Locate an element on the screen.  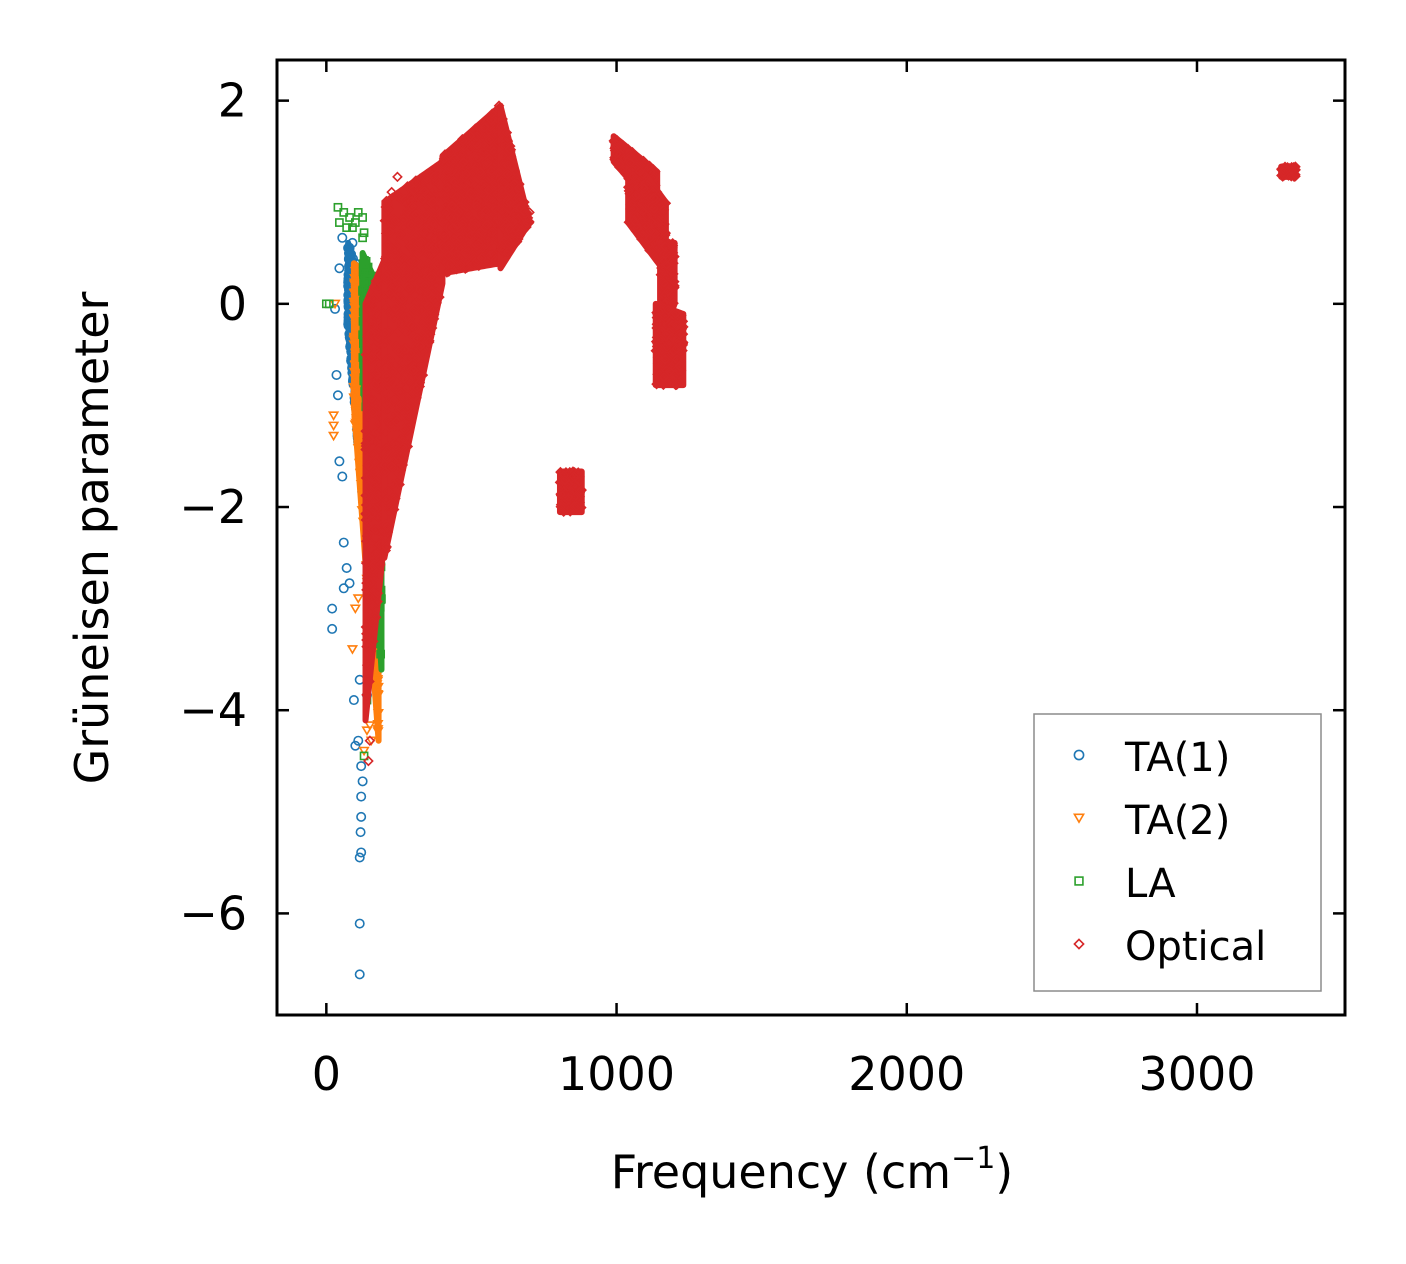
legend-label: TA(2) is located at coordinates (1177, 821).